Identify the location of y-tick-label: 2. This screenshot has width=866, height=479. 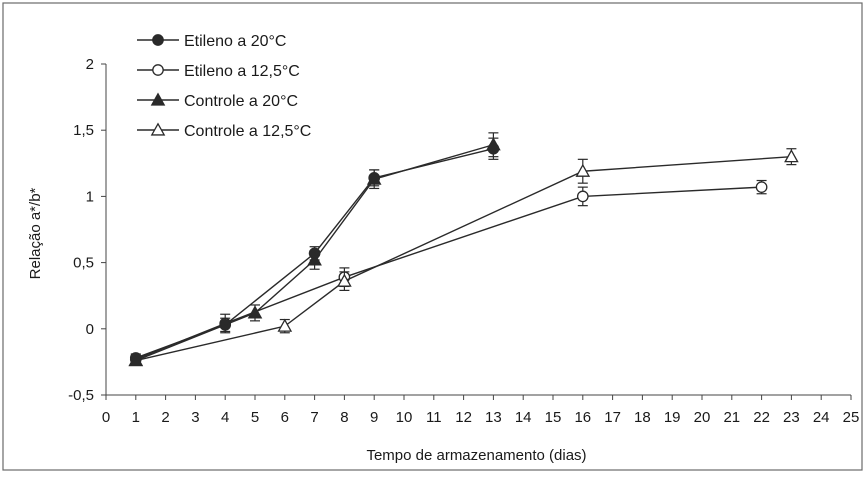
(90, 64).